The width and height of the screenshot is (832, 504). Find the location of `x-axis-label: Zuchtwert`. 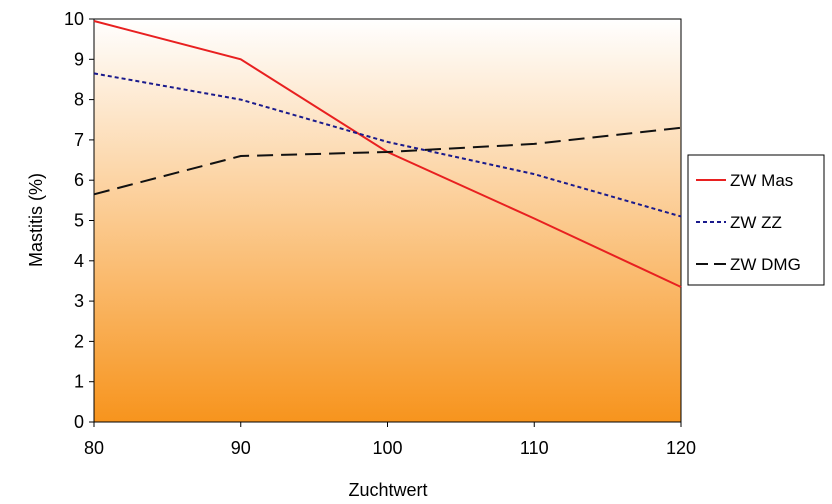

x-axis-label: Zuchtwert is located at coordinates (387, 490).